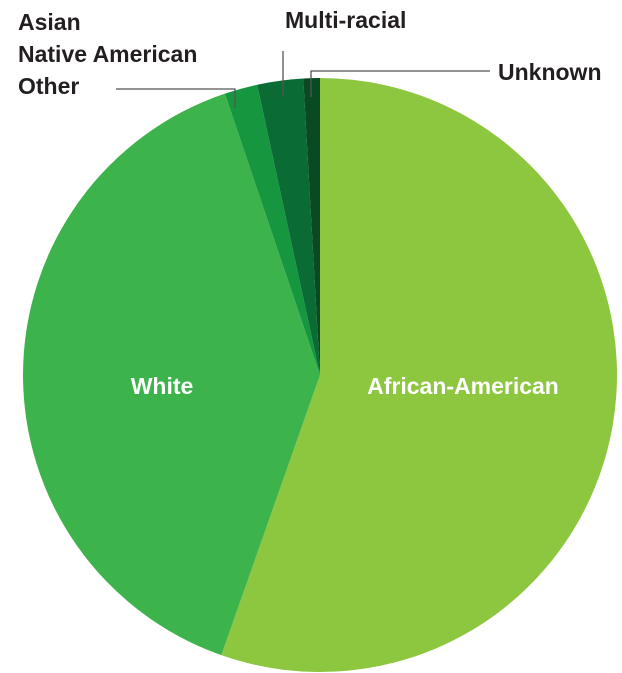 The image size is (622, 673). What do you see at coordinates (311, 226) in the screenshot?
I see `pie-slice-unknown` at bounding box center [311, 226].